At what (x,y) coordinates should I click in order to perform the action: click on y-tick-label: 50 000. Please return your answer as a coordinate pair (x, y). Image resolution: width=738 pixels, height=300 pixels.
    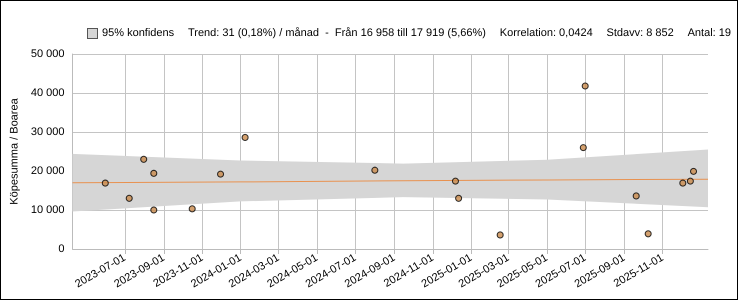
    Looking at the image, I should click on (47, 54).